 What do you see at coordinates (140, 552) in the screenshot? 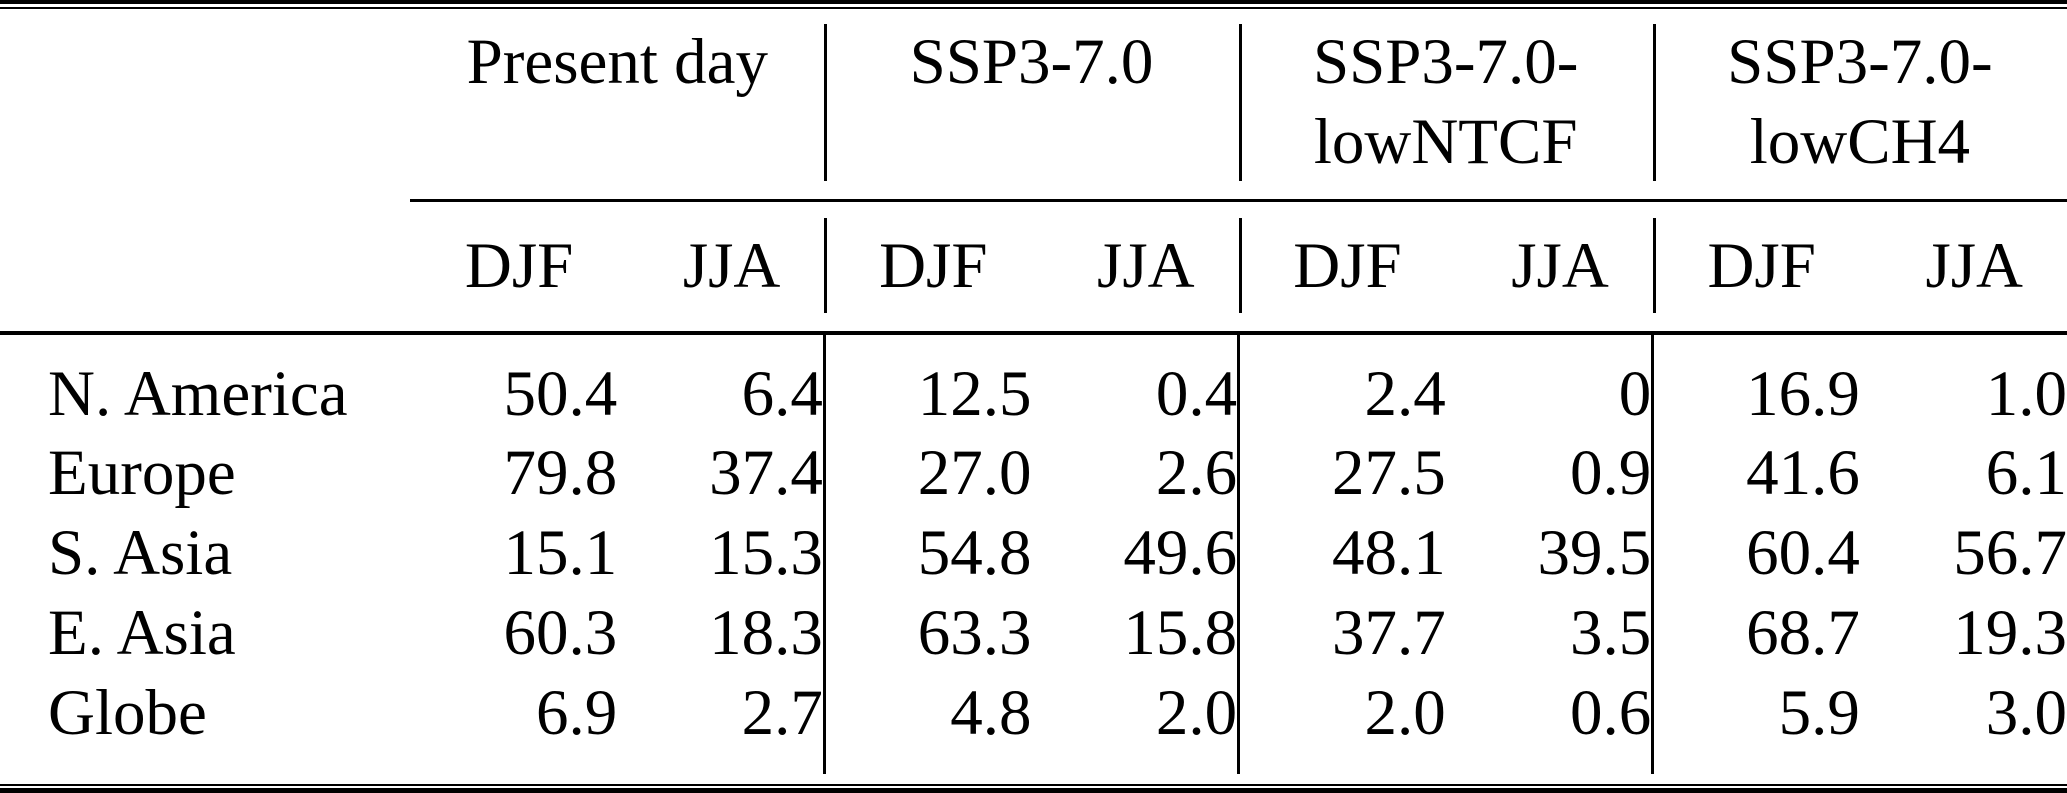
I see `row-label: S. Asia` at bounding box center [140, 552].